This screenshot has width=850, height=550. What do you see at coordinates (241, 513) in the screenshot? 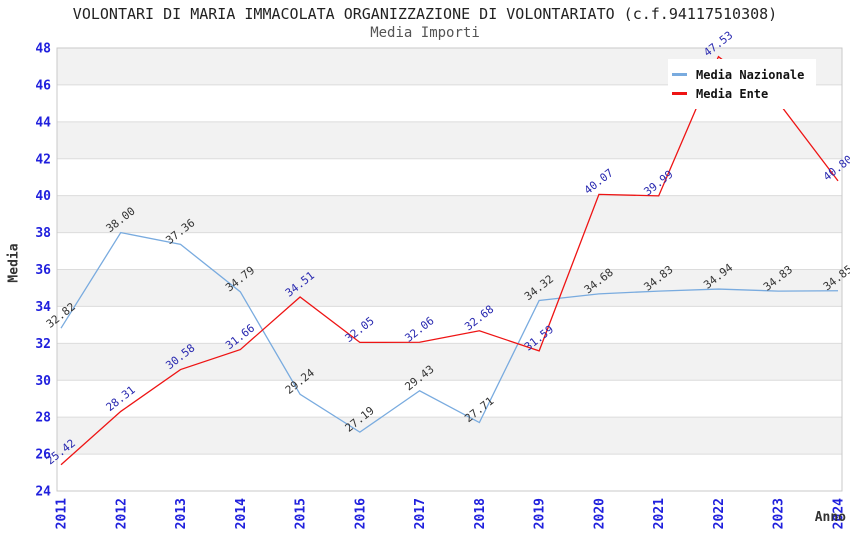
I see `svg-text: 2014` at bounding box center [241, 513].